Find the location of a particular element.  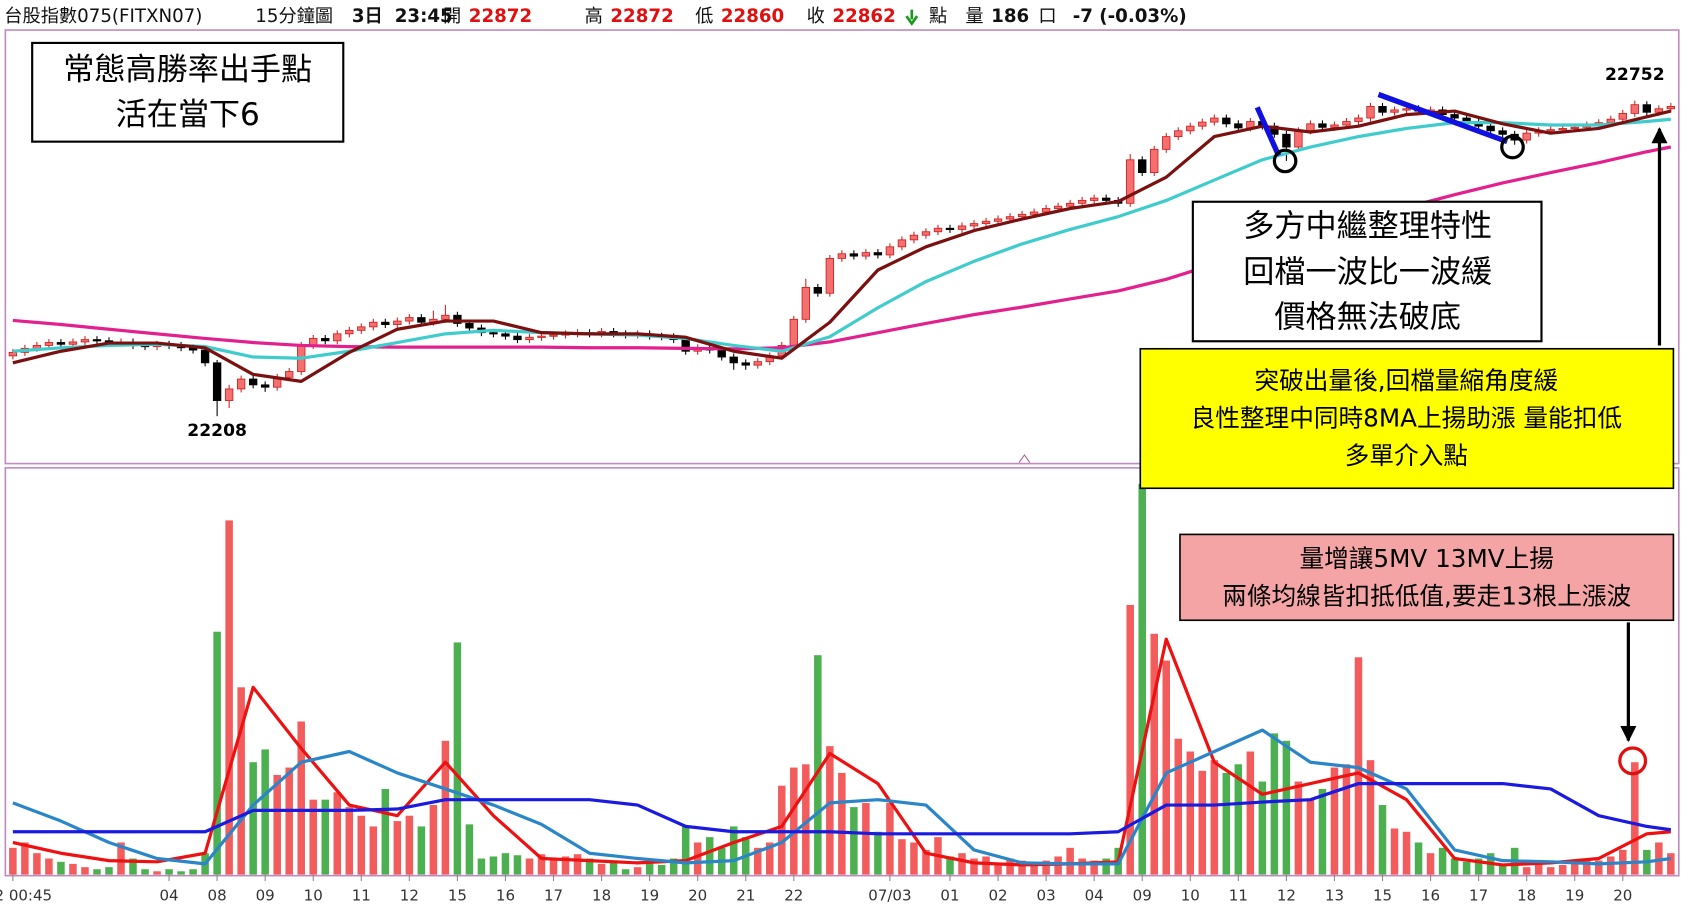

open-label: 開 is located at coordinates (452, 16).